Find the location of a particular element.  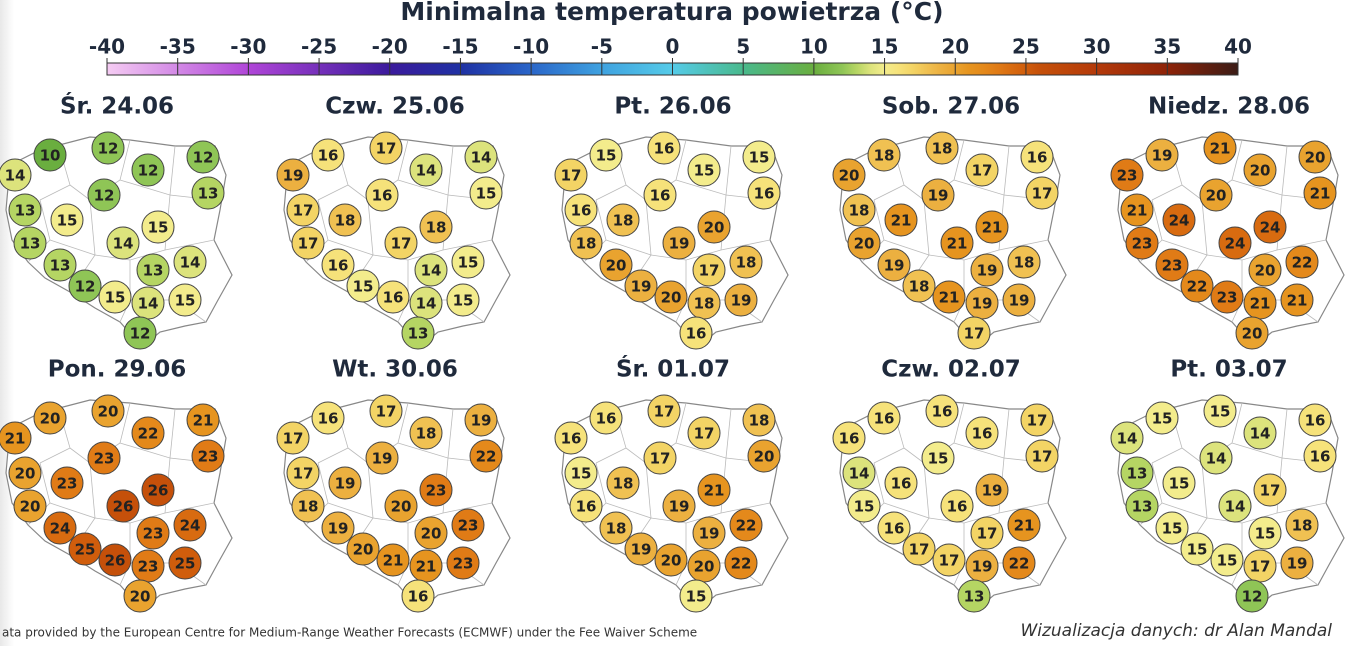

colorbar-tick-label: 35 is located at coordinates (1167, 47).